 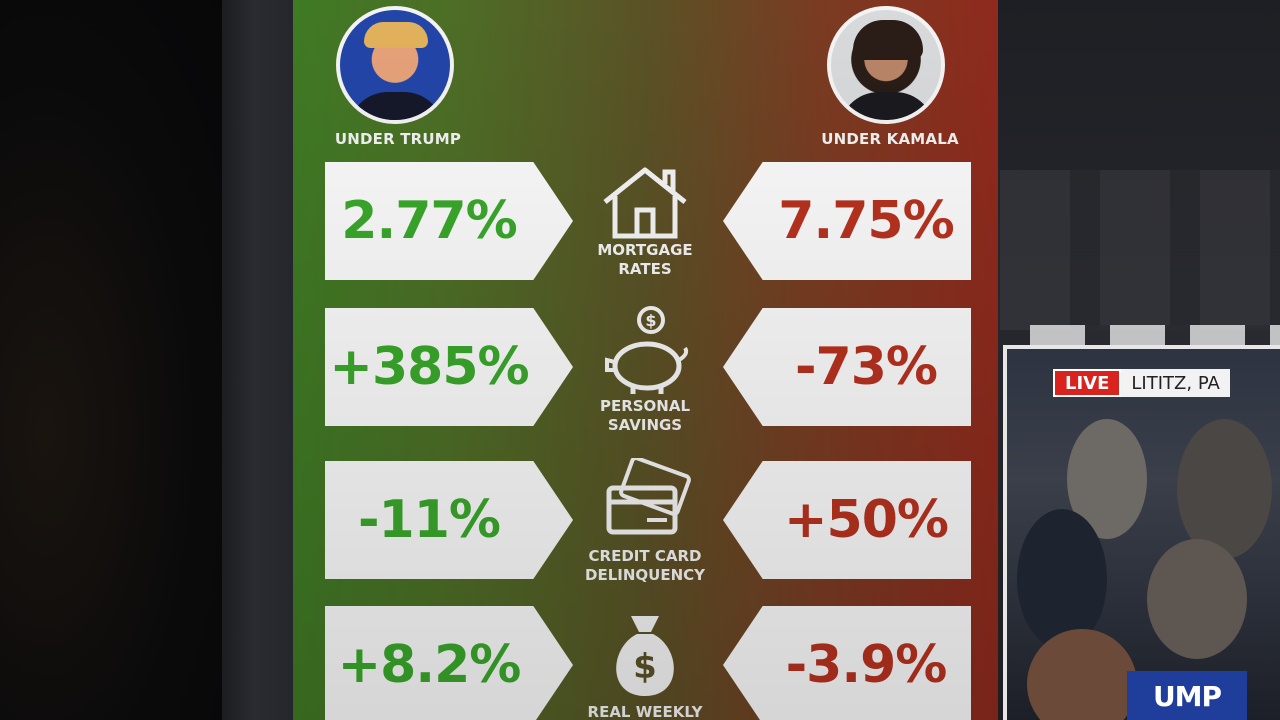 I want to click on studio-wall, so click(x=261, y=360).